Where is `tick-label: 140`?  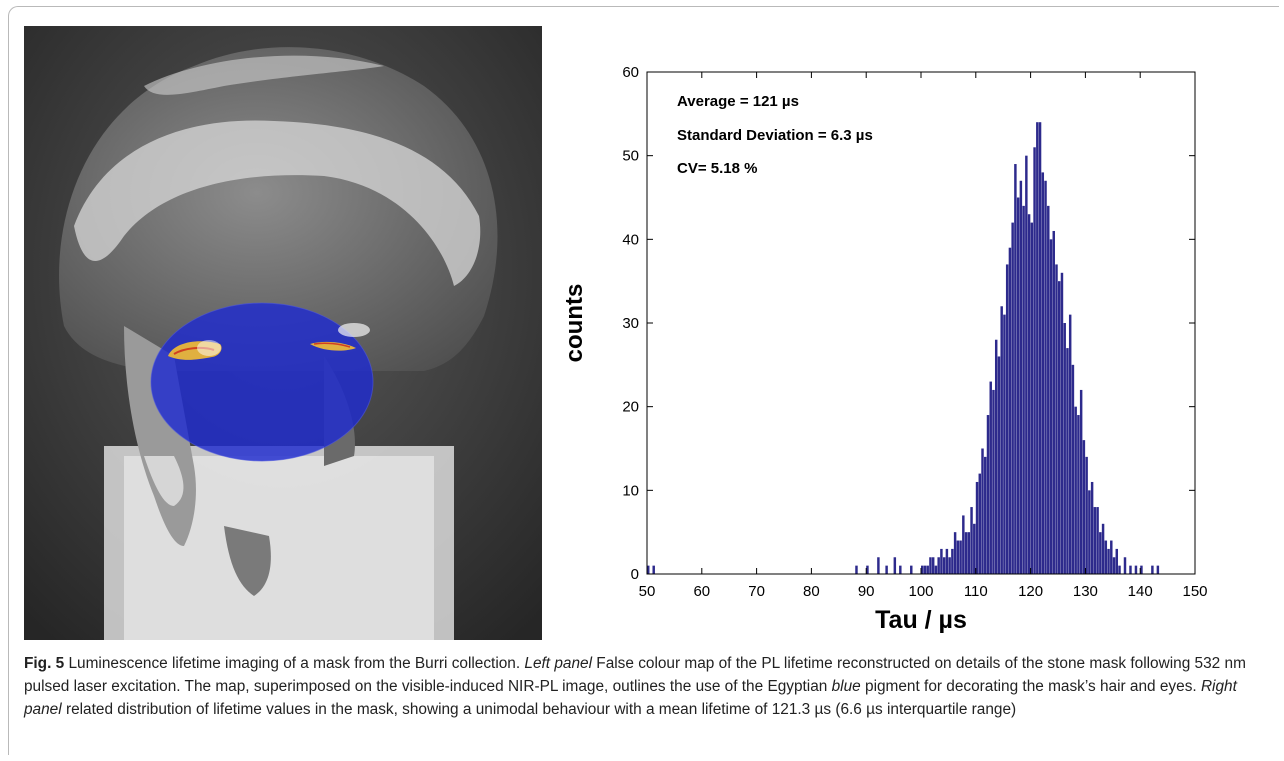
tick-label: 140 is located at coordinates (1140, 591).